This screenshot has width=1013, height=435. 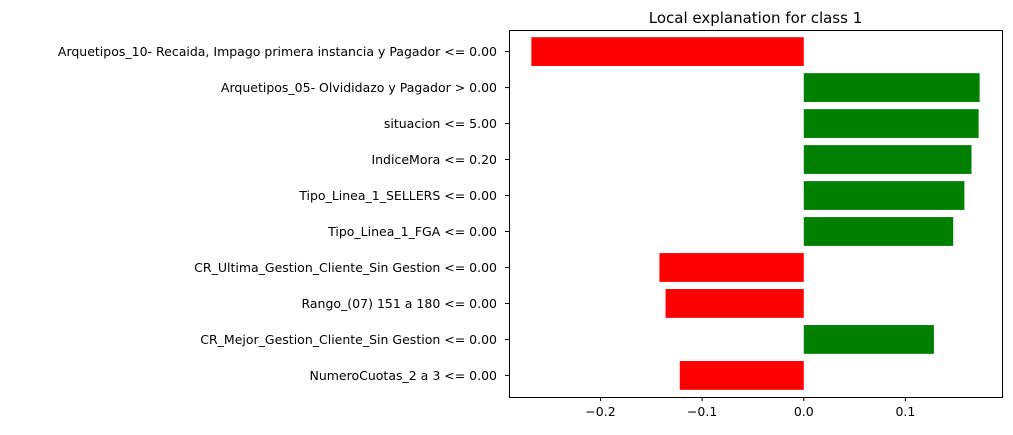 What do you see at coordinates (399, 303) in the screenshot?
I see `y-tick-label: Rango_(07) 151 a 180 <= 0.00` at bounding box center [399, 303].